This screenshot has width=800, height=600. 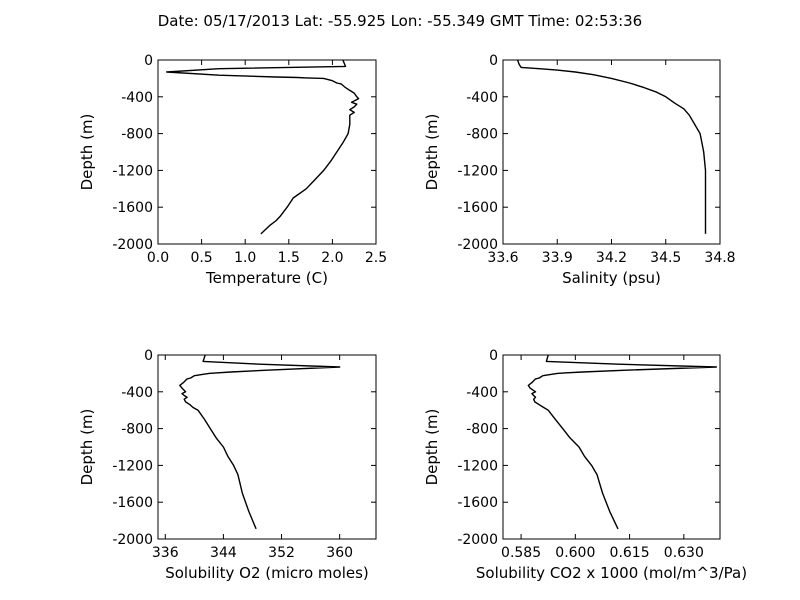 I want to click on x-tick-label: 0.600, so click(x=575, y=553).